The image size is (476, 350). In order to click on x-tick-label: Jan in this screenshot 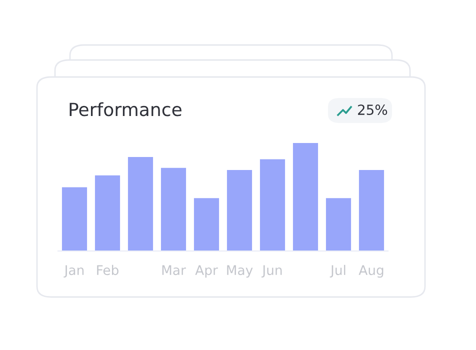, I will do `click(74, 271)`.